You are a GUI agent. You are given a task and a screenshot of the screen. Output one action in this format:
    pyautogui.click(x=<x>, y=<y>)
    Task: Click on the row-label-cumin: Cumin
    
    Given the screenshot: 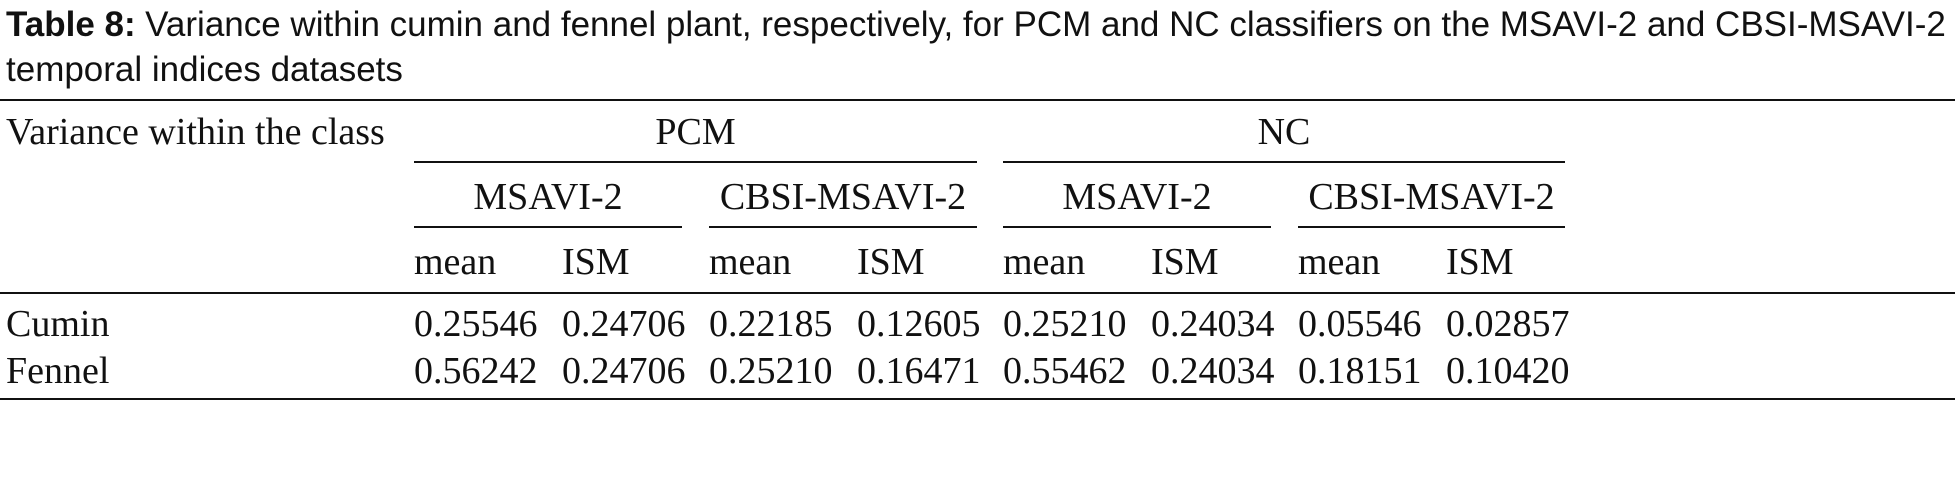 What is the action you would take?
    pyautogui.click(x=58, y=324)
    